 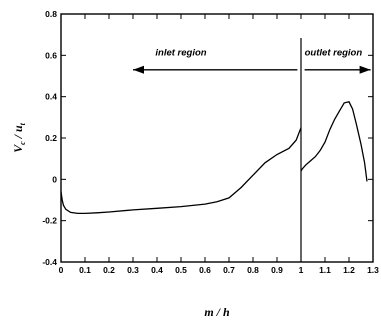 I want to click on y-axis-title: Vc / ut, so click(x=19, y=137).